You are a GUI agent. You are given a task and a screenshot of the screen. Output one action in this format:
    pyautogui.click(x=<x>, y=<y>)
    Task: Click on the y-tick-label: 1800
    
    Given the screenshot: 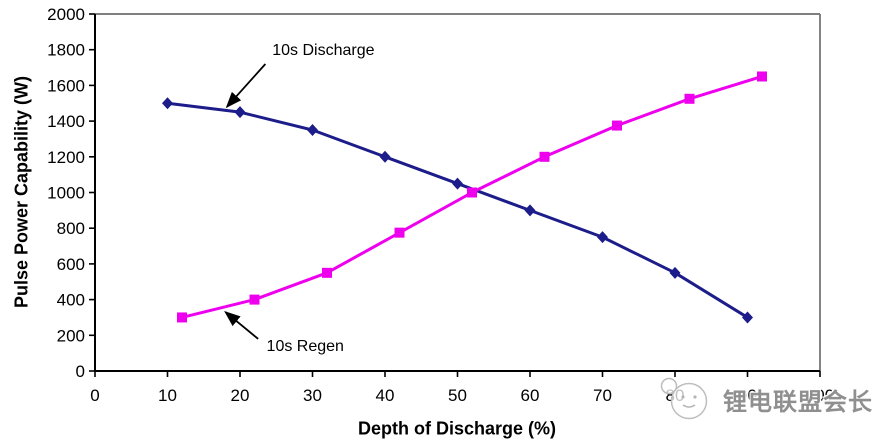 What is the action you would take?
    pyautogui.click(x=66, y=50)
    